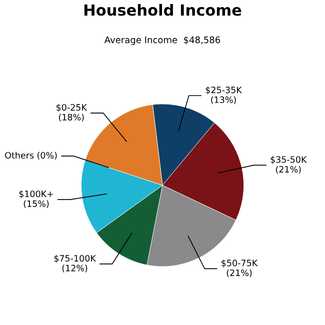  Describe the element at coordinates (224, 90) in the screenshot. I see `slice-label: $25-35K` at that location.